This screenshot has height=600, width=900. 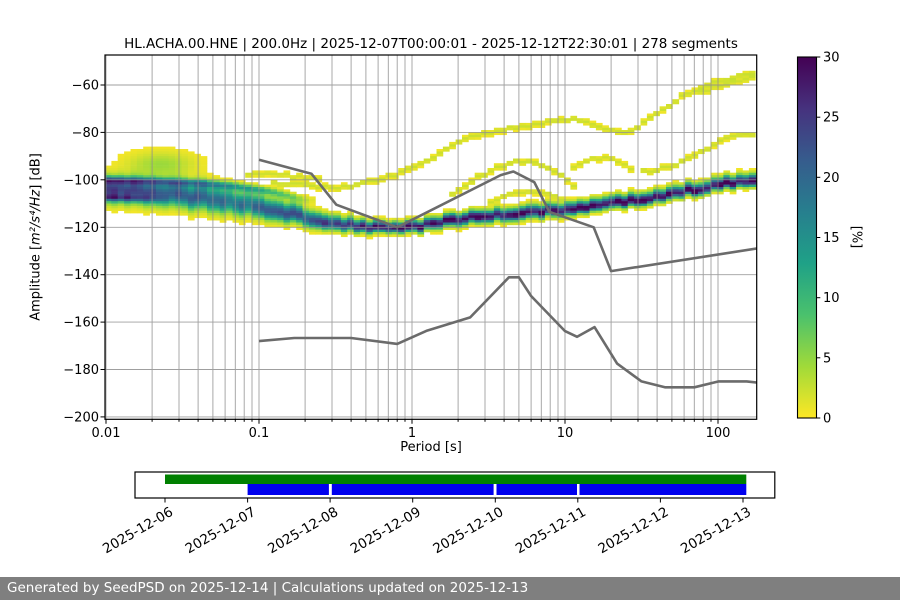 I want to click on colorbar-tick-label: 0, so click(x=827, y=419).